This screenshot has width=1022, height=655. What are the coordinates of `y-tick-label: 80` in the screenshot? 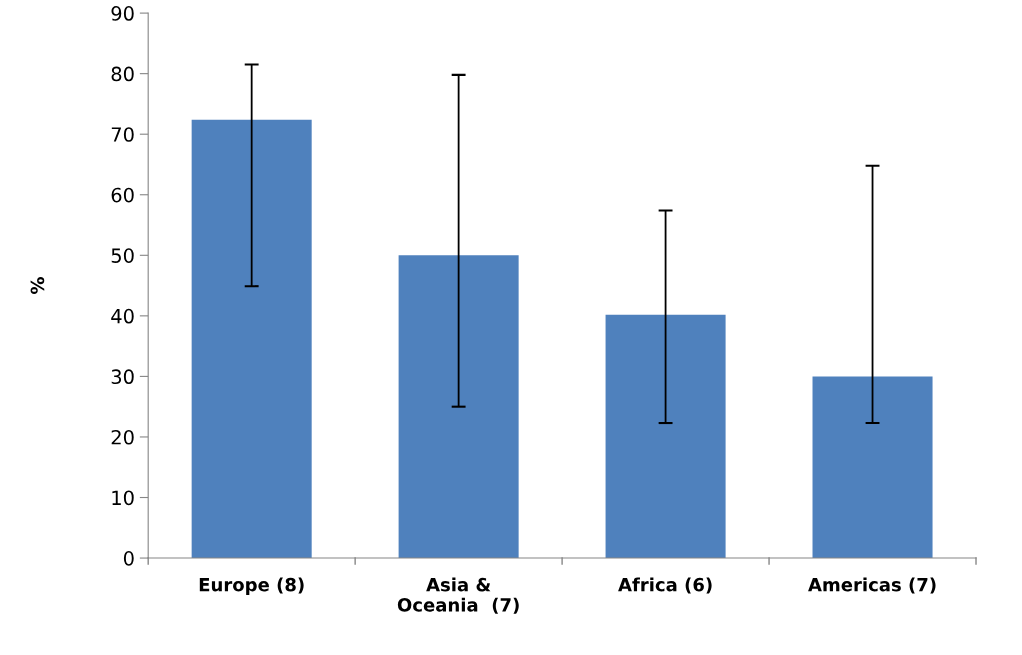 It's located at (122, 74).